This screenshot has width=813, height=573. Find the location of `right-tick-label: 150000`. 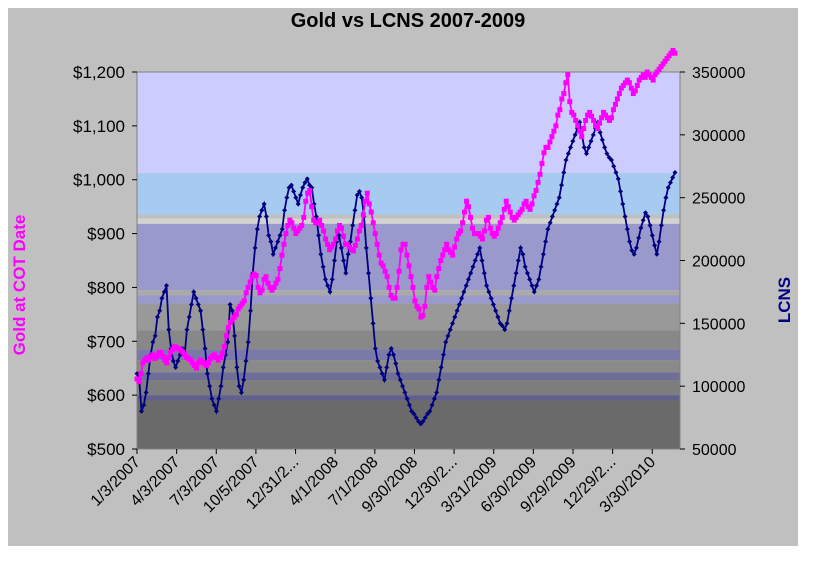

right-tick-label: 150000 is located at coordinates (718, 324).